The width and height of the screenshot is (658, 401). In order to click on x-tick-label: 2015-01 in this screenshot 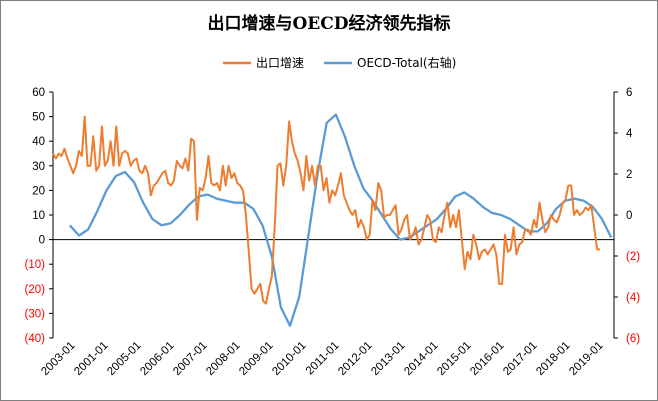, I will do `click(454, 359)`.